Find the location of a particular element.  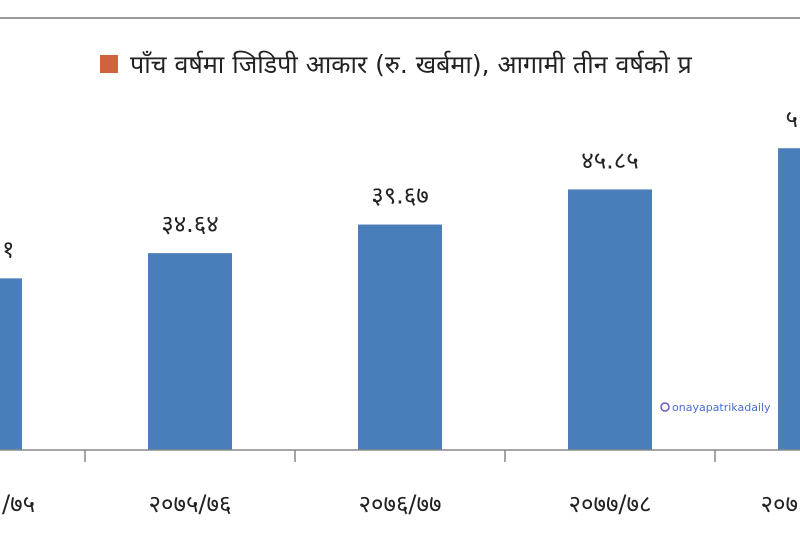

value-label: ३९.६७ is located at coordinates (400, 196).